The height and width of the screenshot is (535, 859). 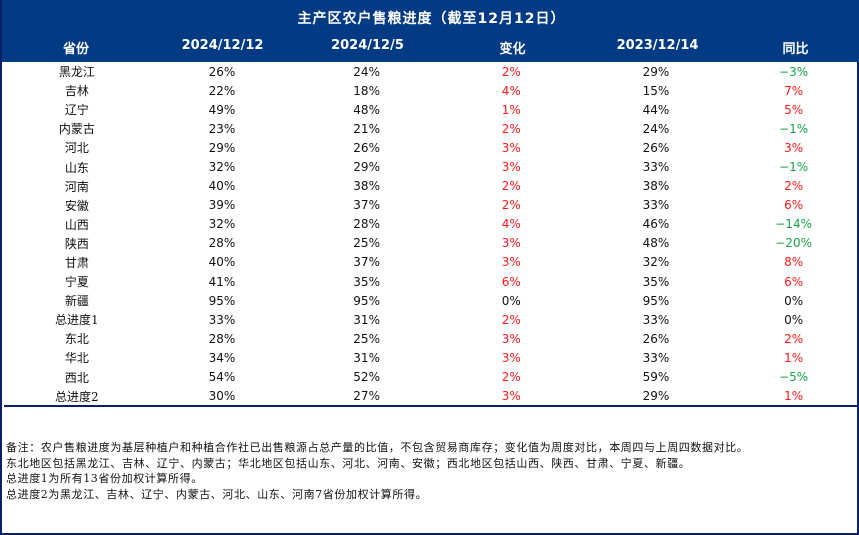 I want to click on table-row: 总进度2 30% 27% 3% 29% 1%, so click(x=431, y=396).